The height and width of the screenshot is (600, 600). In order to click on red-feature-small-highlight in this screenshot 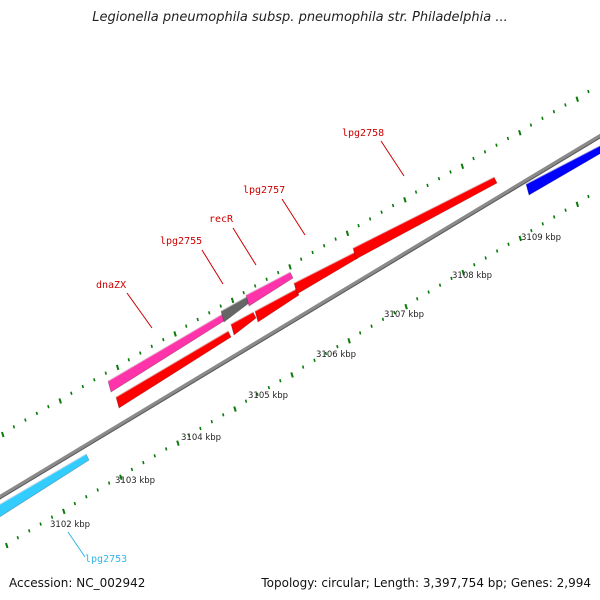, I will do `click(242, 318)`.